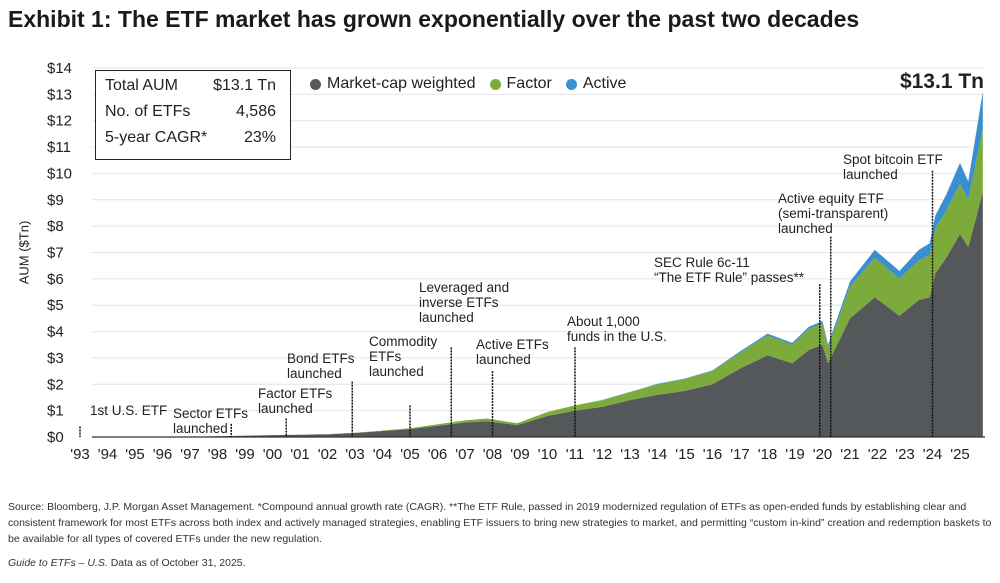 The height and width of the screenshot is (583, 1000). I want to click on data-date: Data as of October 31, 2025., so click(176, 563).